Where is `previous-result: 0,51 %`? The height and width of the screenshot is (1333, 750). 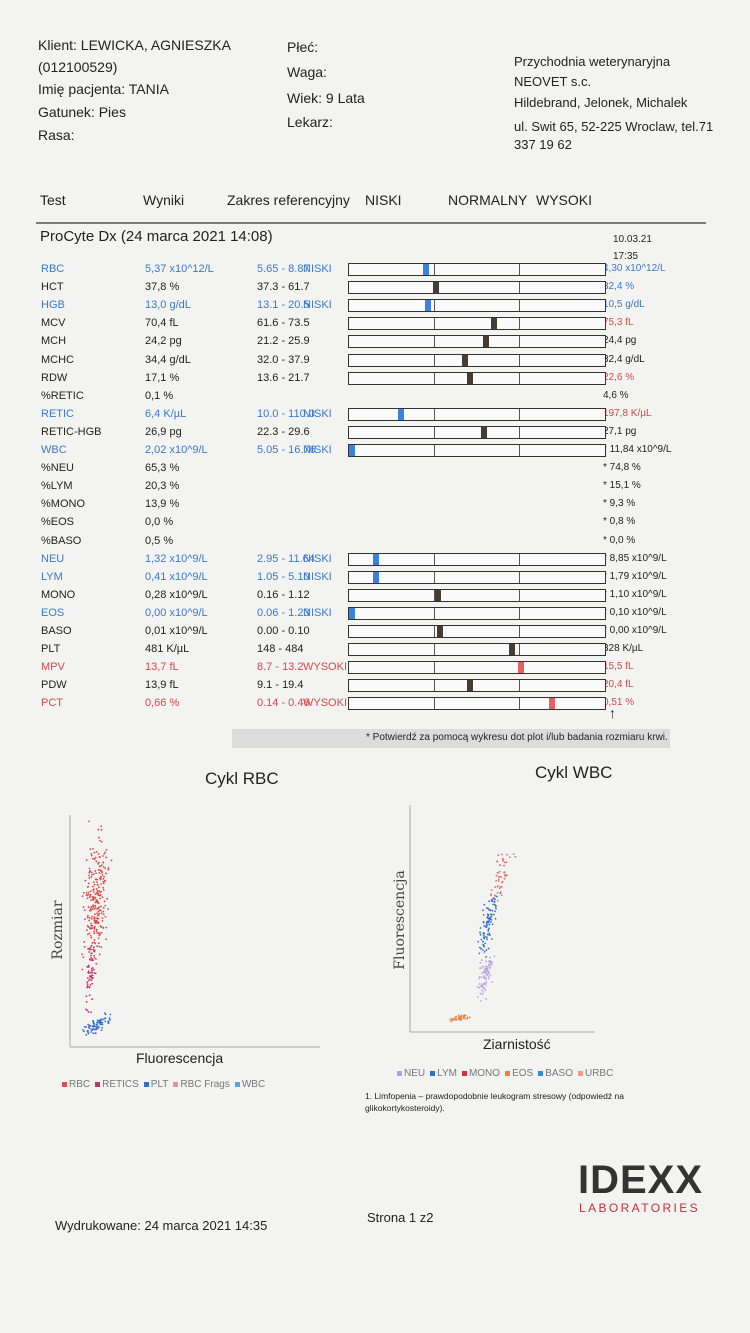 previous-result: 0,51 % is located at coordinates (619, 703).